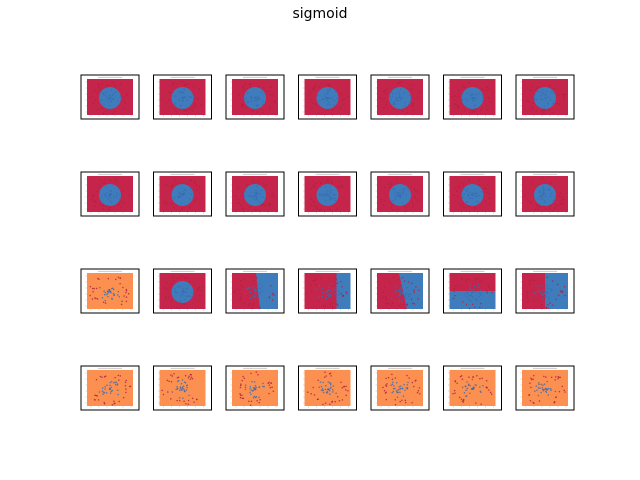 The height and width of the screenshot is (480, 640). Describe the element at coordinates (472, 388) in the screenshot. I see `subplot-panel` at that location.